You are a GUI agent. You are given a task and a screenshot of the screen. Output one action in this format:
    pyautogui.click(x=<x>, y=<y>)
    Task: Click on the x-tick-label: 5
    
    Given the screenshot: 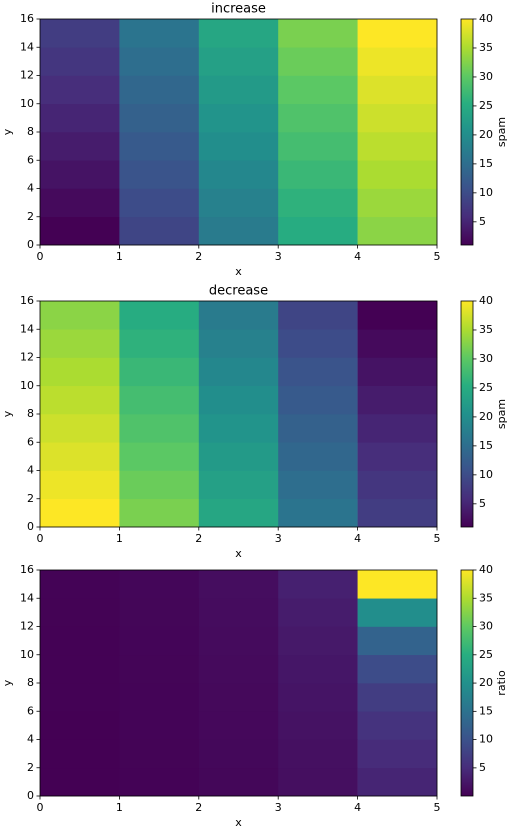 What is the action you would take?
    pyautogui.click(x=437, y=256)
    